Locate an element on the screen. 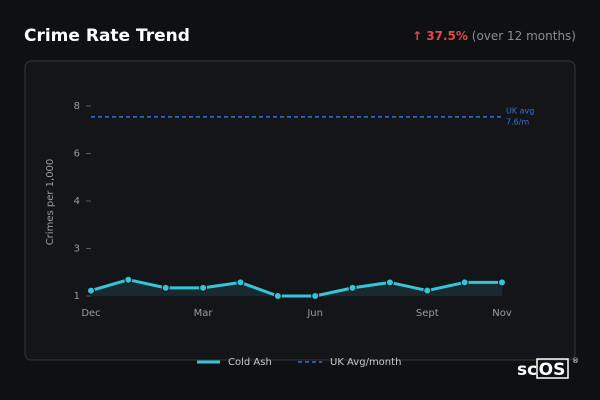 This screenshot has width=600, height=400. legend-label: UK Avg/month is located at coordinates (365, 362).